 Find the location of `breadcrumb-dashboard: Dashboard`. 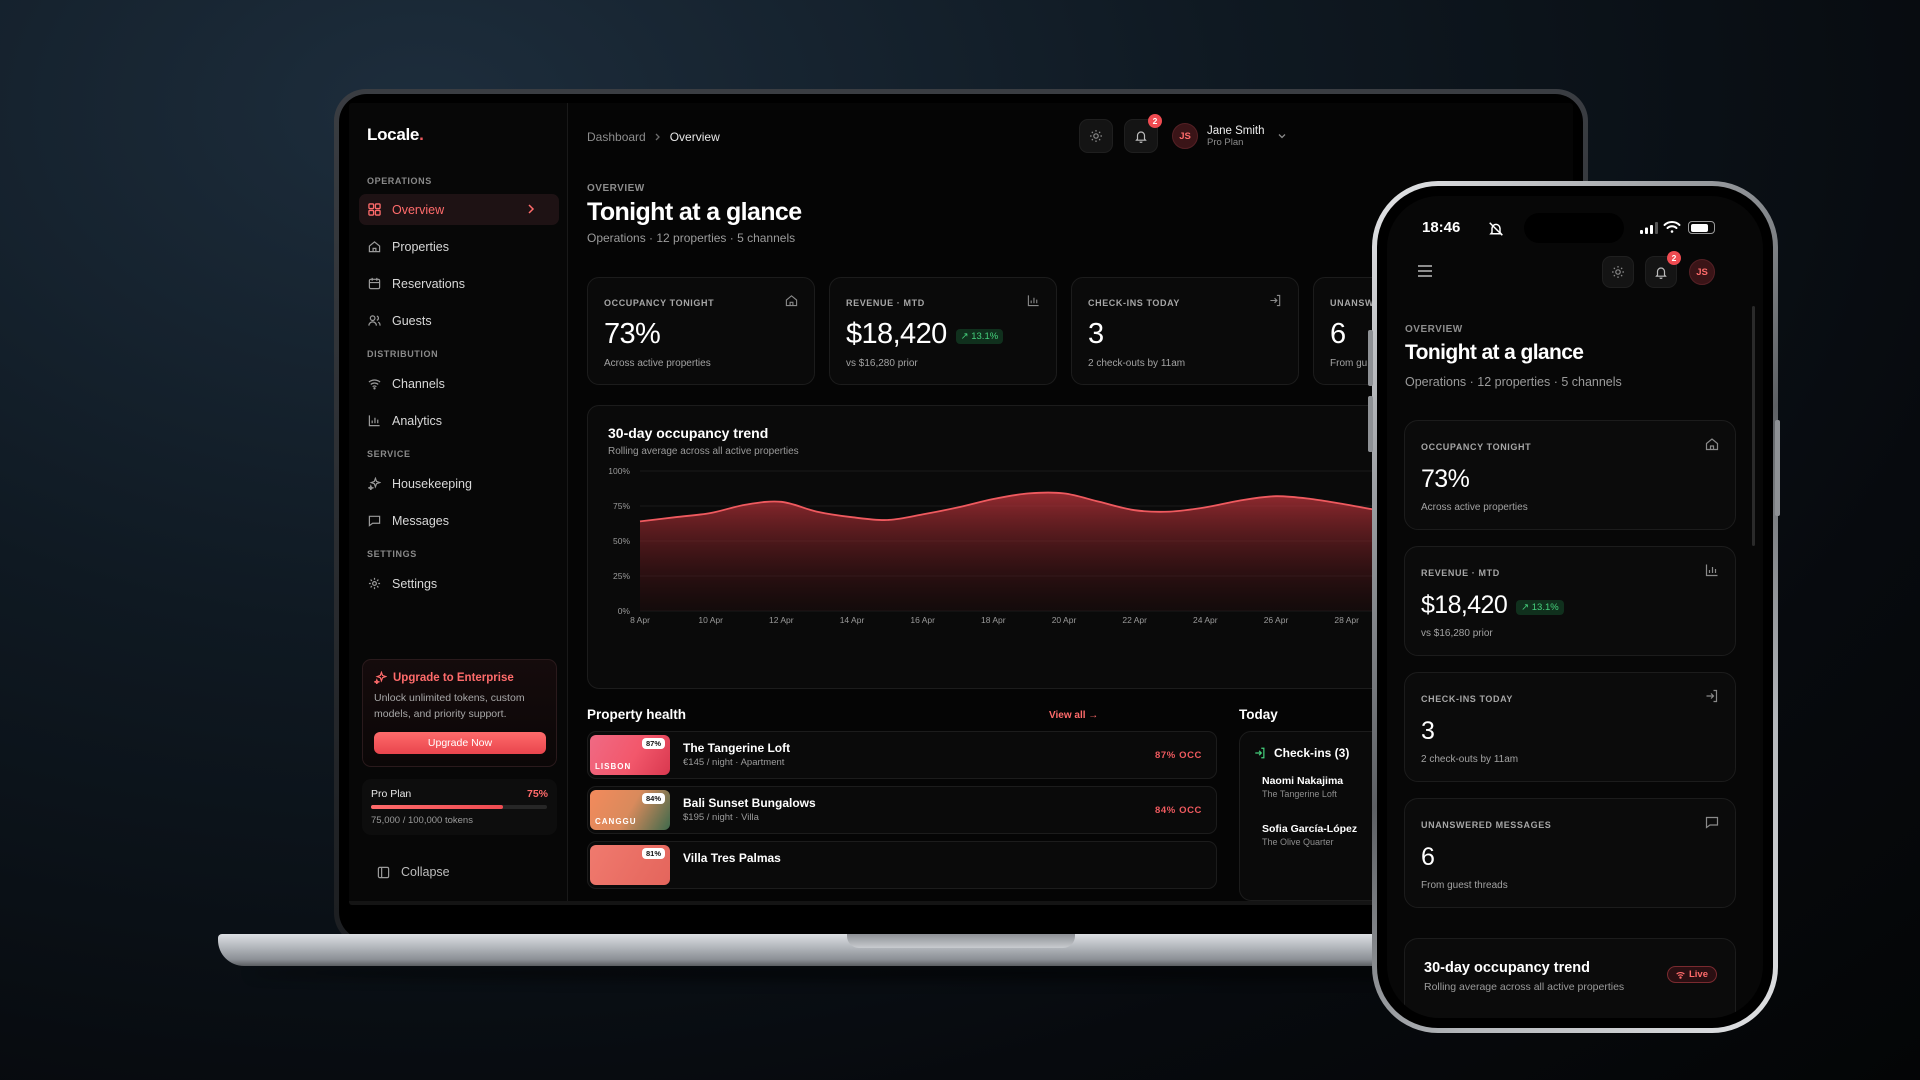

breadcrumb-dashboard: Dashboard is located at coordinates (616, 137).